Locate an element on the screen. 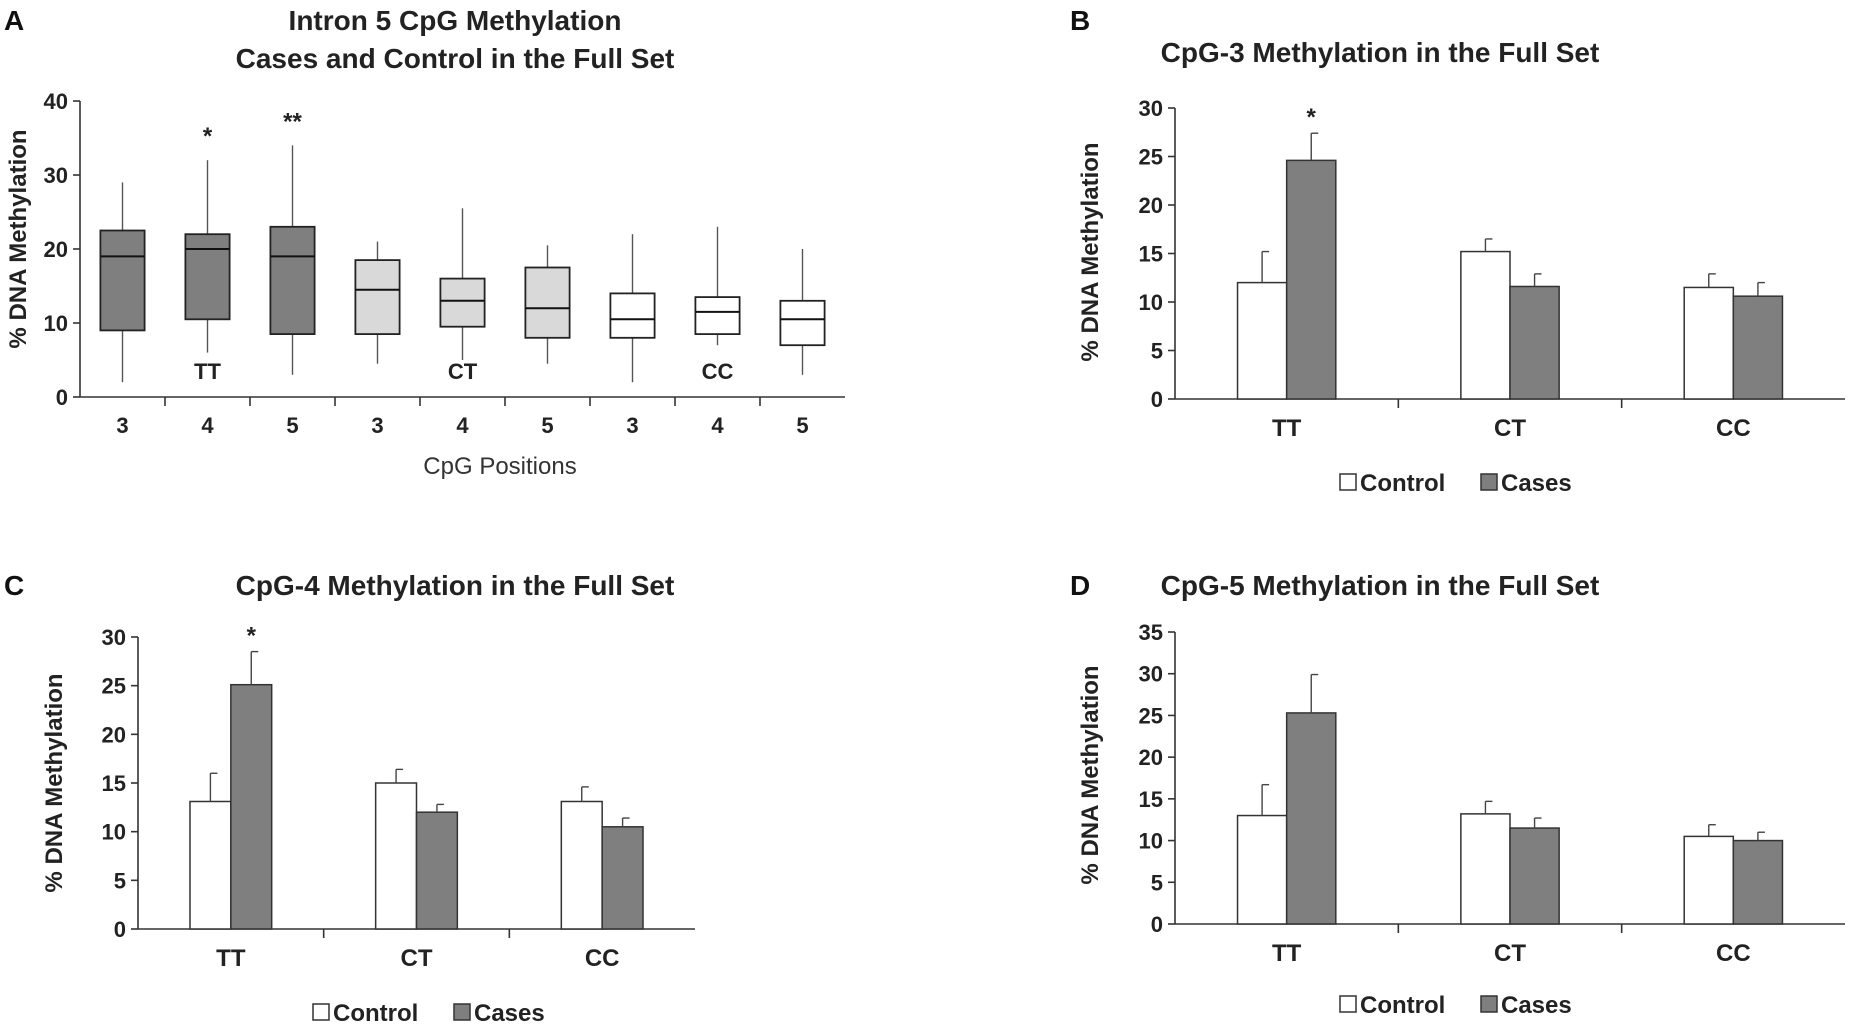 This screenshot has height=1027, width=1850. panel-c-y-tick-label: 10 is located at coordinates (114, 832).